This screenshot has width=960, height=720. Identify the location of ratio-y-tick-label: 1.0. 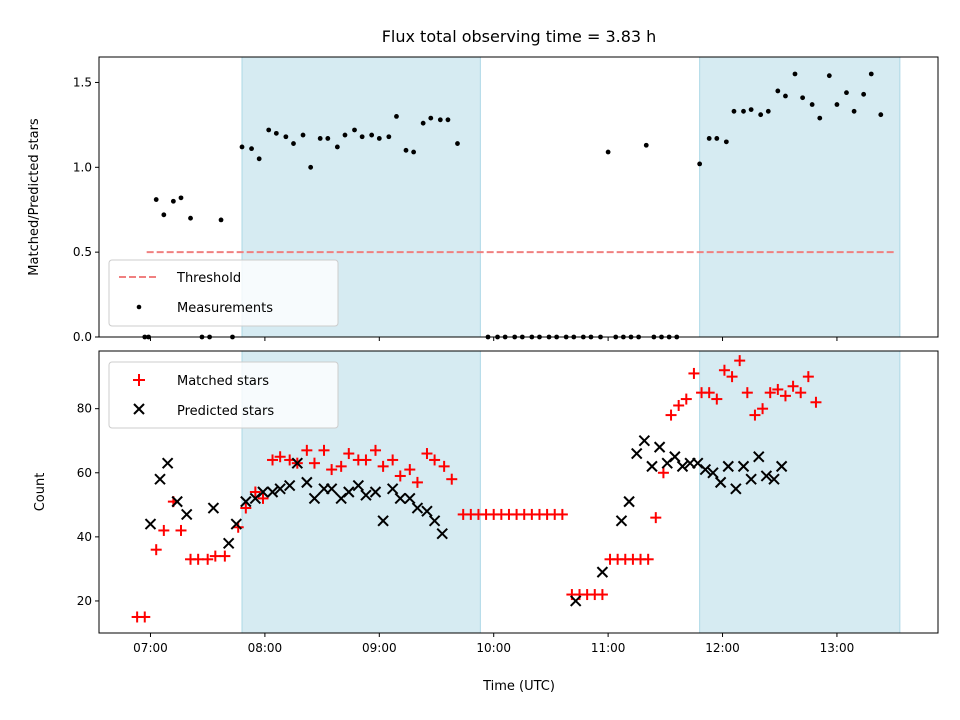
(82, 167).